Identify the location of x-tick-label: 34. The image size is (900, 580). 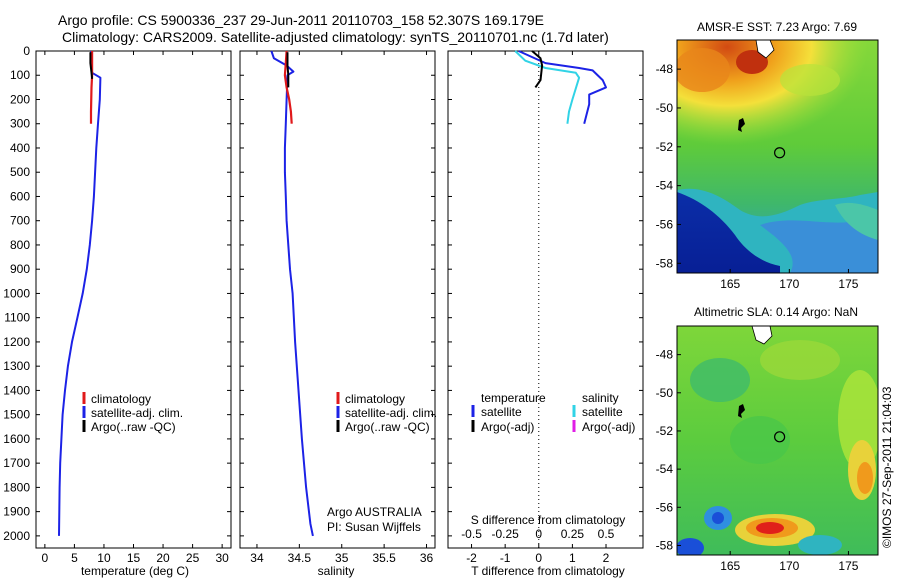
(257, 558).